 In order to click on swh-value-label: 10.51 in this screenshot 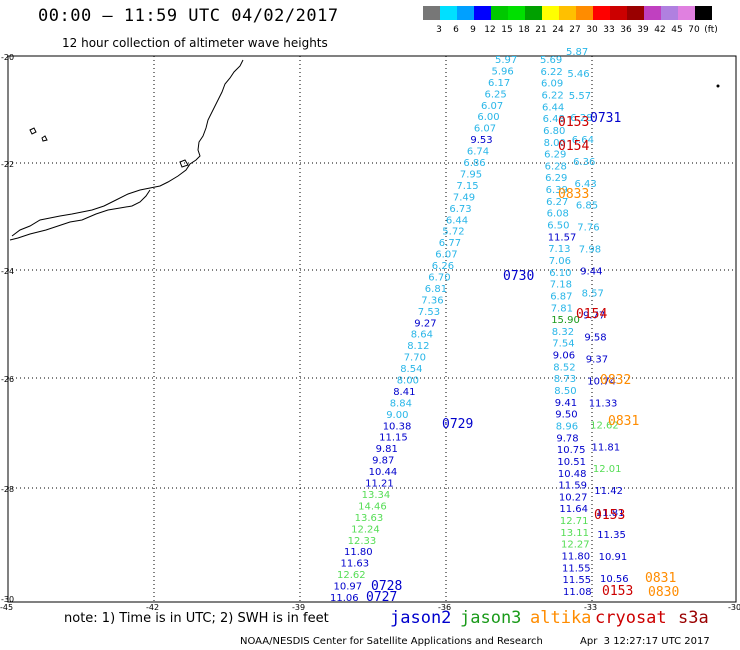, I will do `click(571, 462)`.